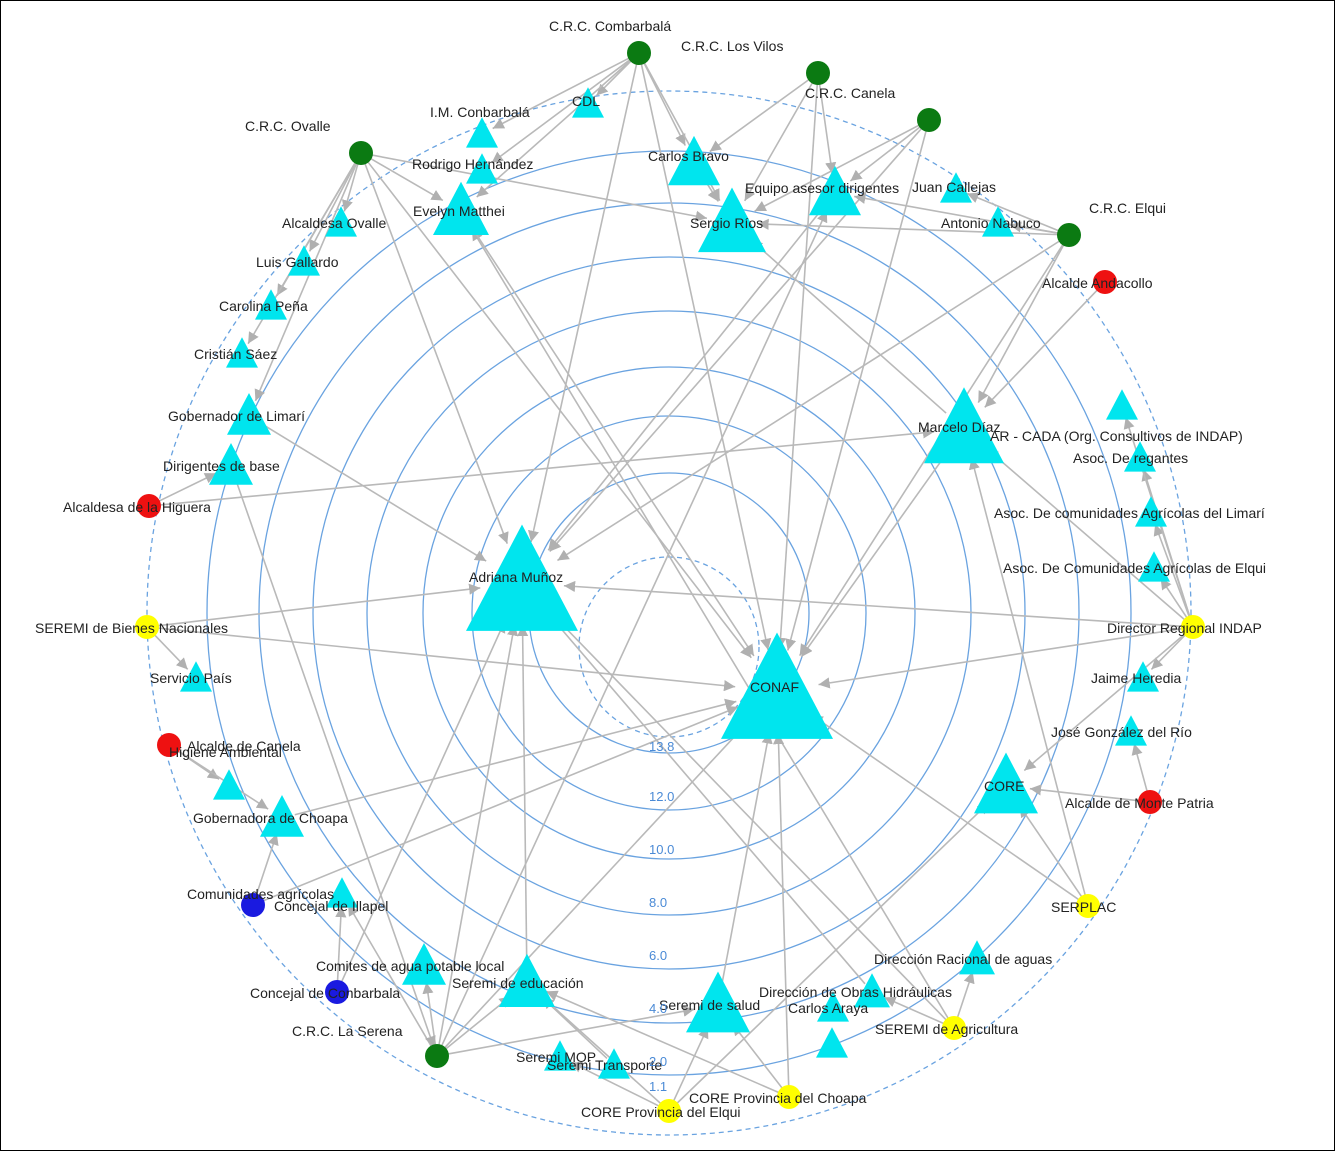 This screenshot has width=1335, height=1151. What do you see at coordinates (341, 221) in the screenshot?
I see `node-alcaldesa-ovalle` at bounding box center [341, 221].